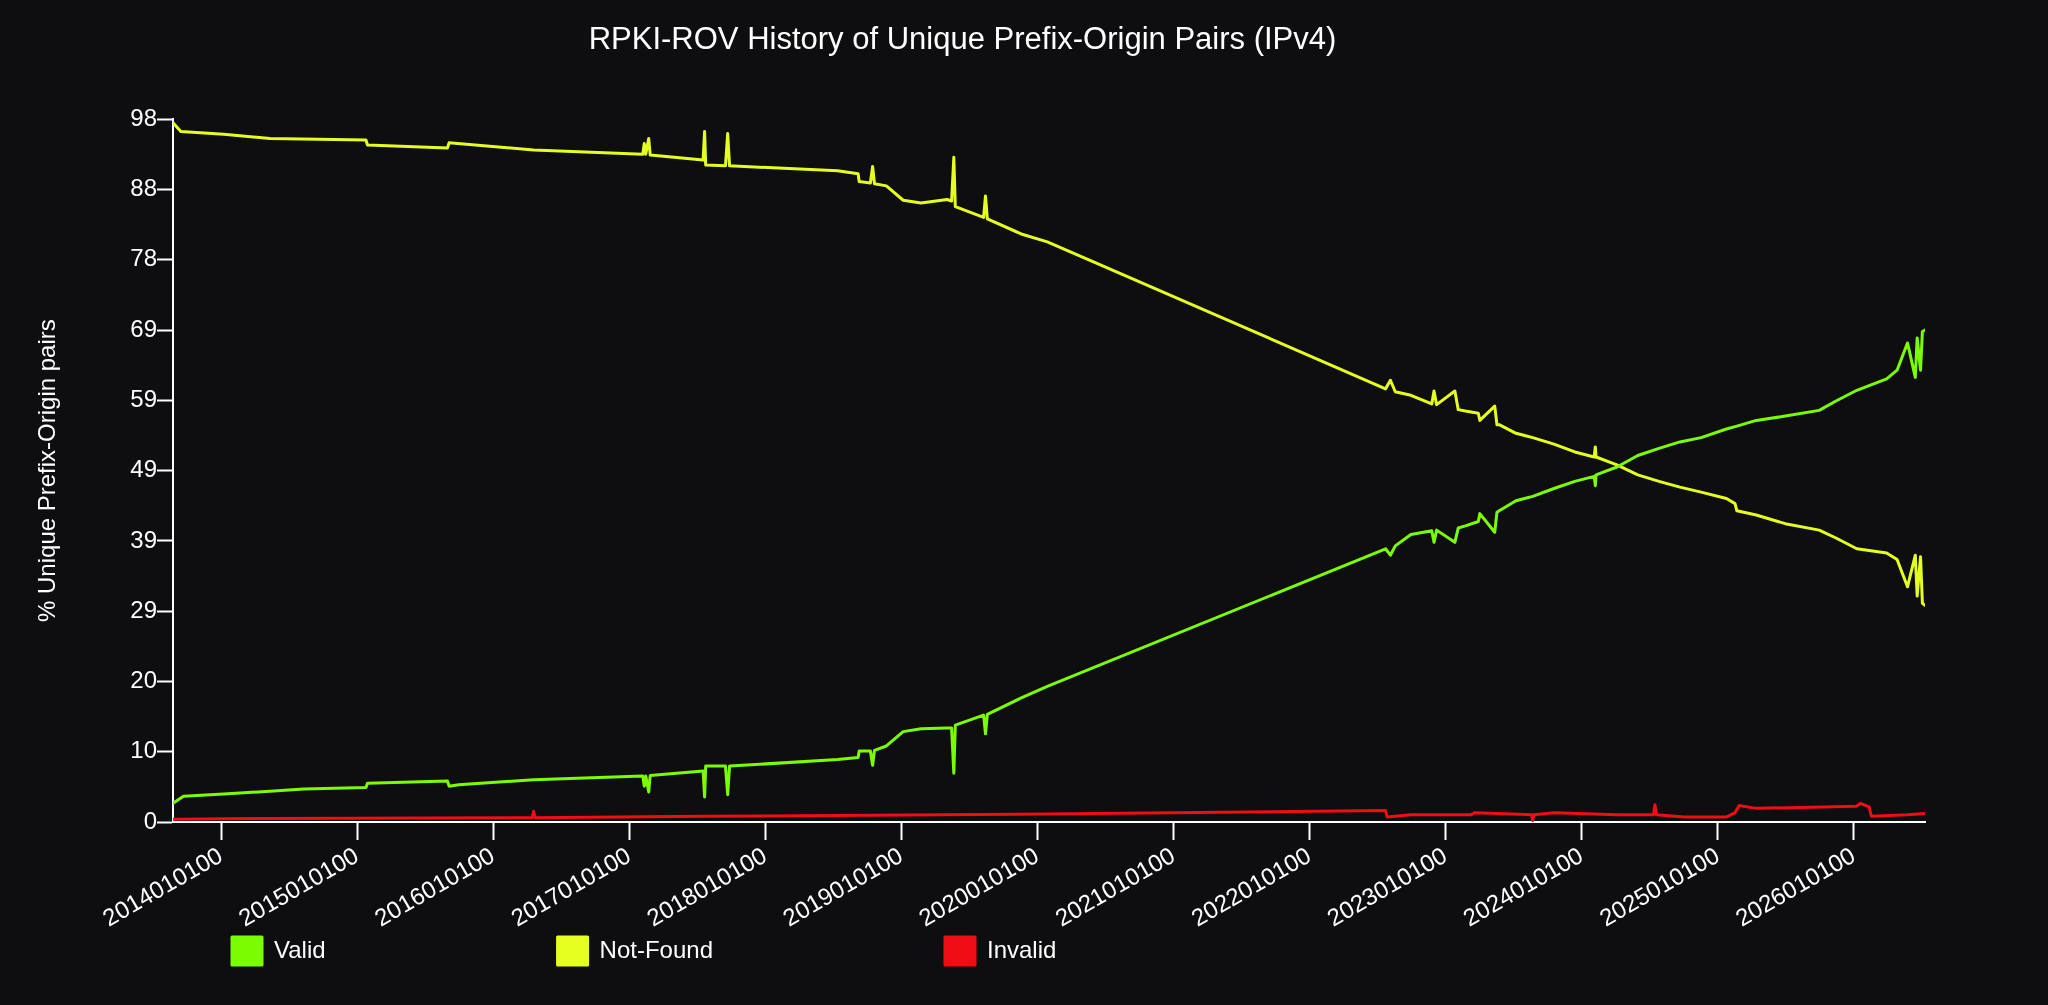 The image size is (2048, 1005). What do you see at coordinates (656, 949) in the screenshot?
I see `legend-label: Not-Found` at bounding box center [656, 949].